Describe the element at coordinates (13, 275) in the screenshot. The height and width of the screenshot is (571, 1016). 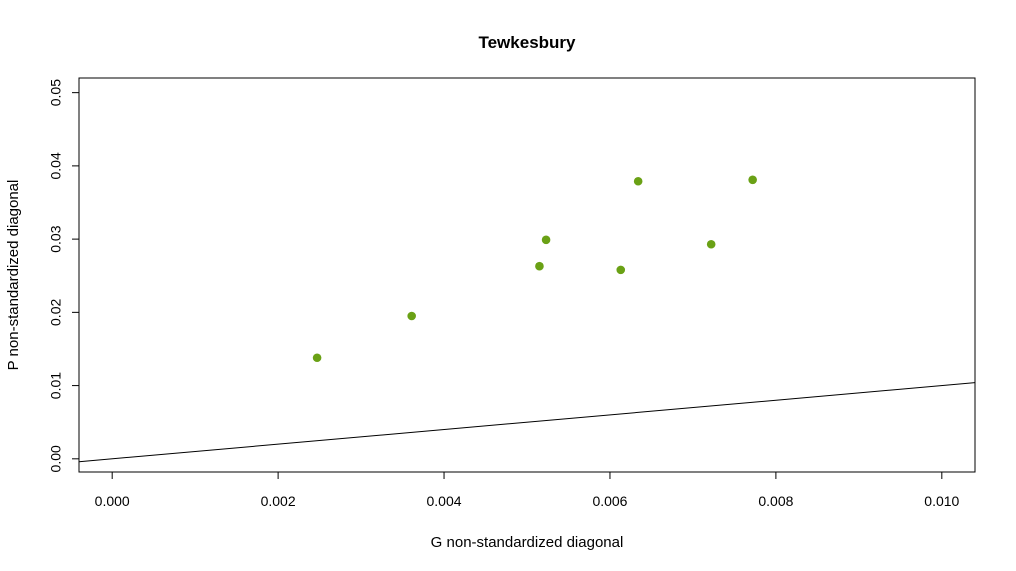
I see `y-axis-label: P non-standardized diagonal` at that location.